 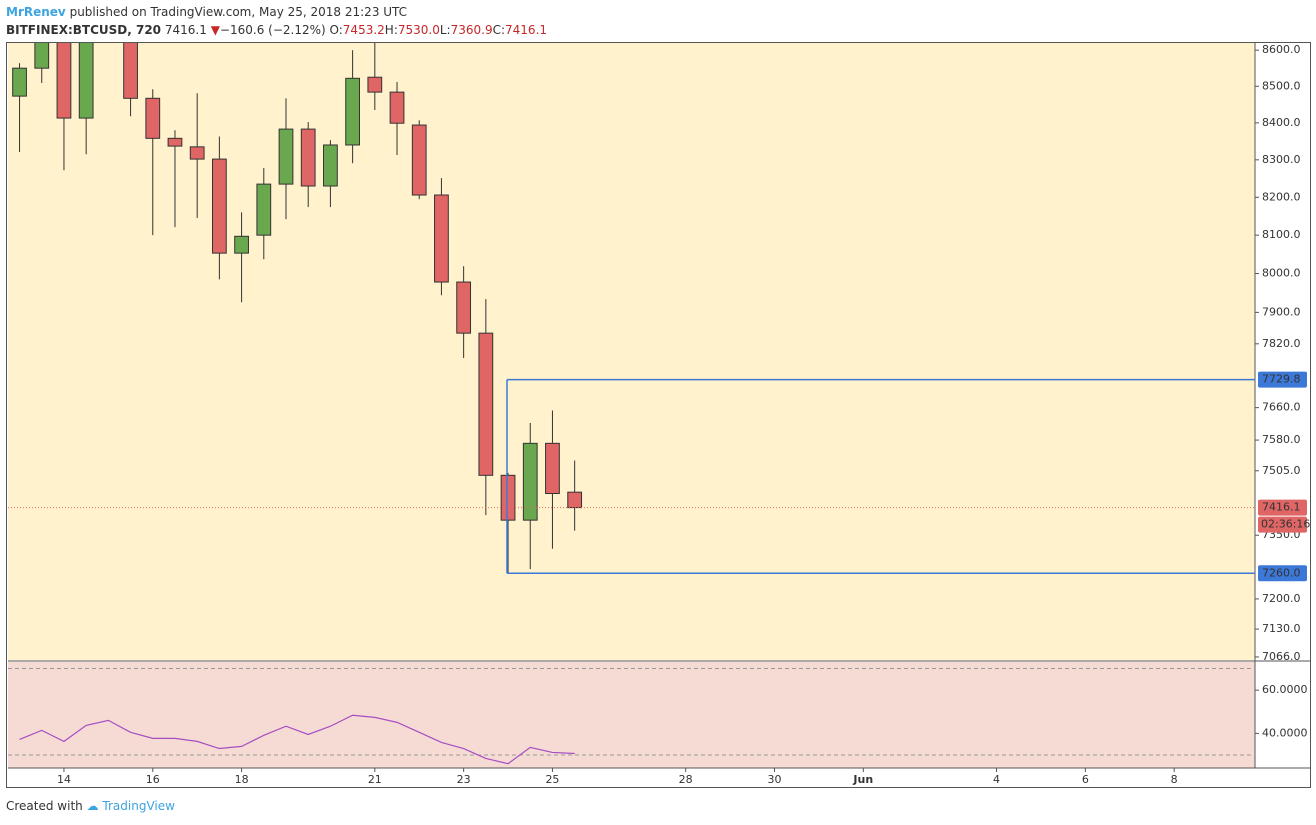 I want to click on symbol: BITFINEX:BTCUSD, 720, so click(x=84, y=30).